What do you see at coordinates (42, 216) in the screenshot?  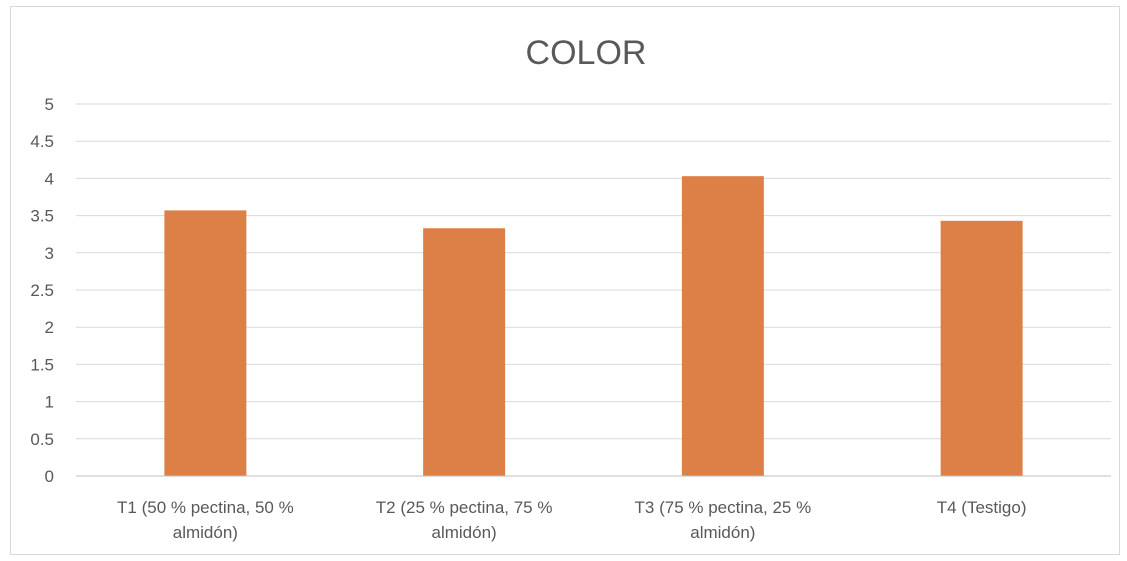 I see `y-tick-label: 3.5` at bounding box center [42, 216].